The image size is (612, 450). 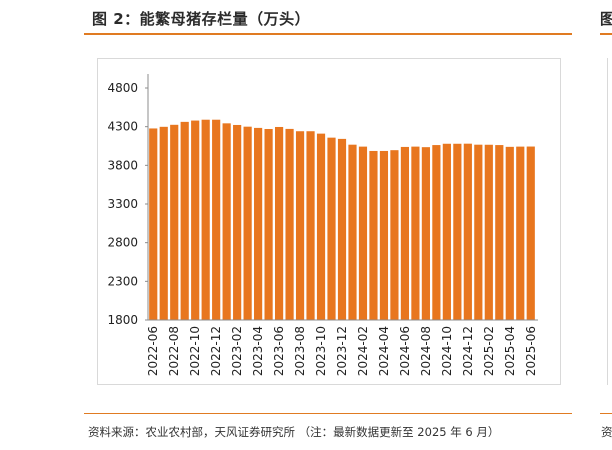 What do you see at coordinates (468, 351) in the screenshot?
I see `x-tick-label: 2024-12` at bounding box center [468, 351].